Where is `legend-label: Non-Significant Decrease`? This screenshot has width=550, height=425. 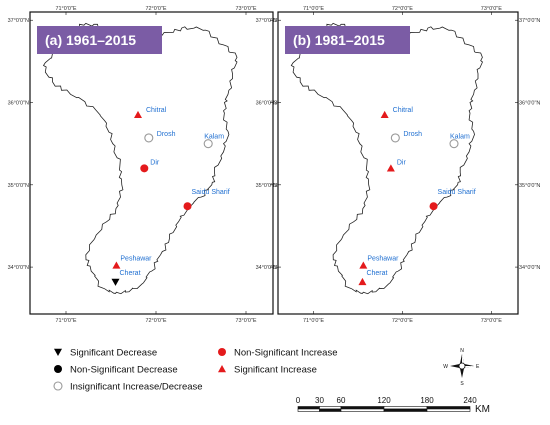 legend-label: Non-Significant Decrease is located at coordinates (124, 370).